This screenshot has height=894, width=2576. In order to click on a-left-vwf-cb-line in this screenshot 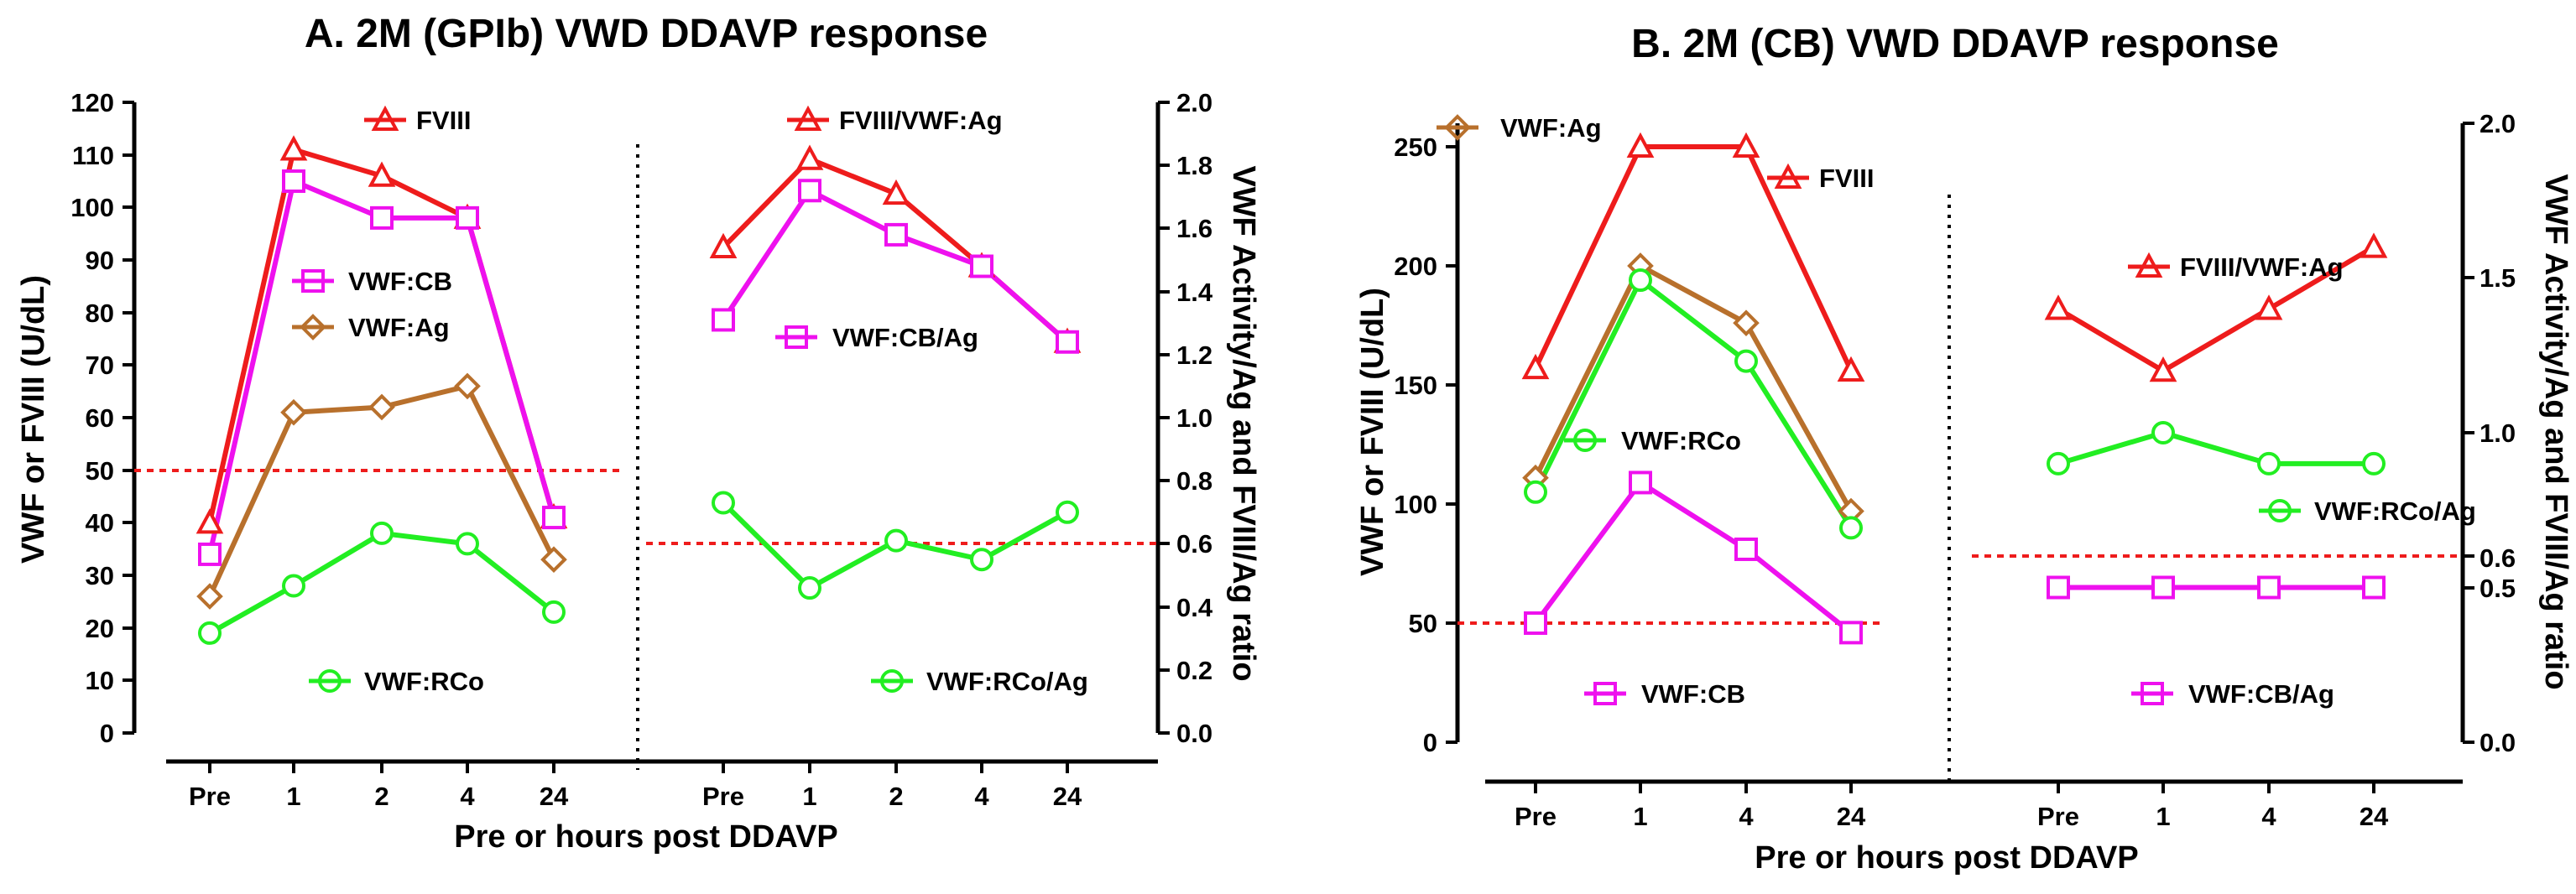, I will do `click(381, 367)`.